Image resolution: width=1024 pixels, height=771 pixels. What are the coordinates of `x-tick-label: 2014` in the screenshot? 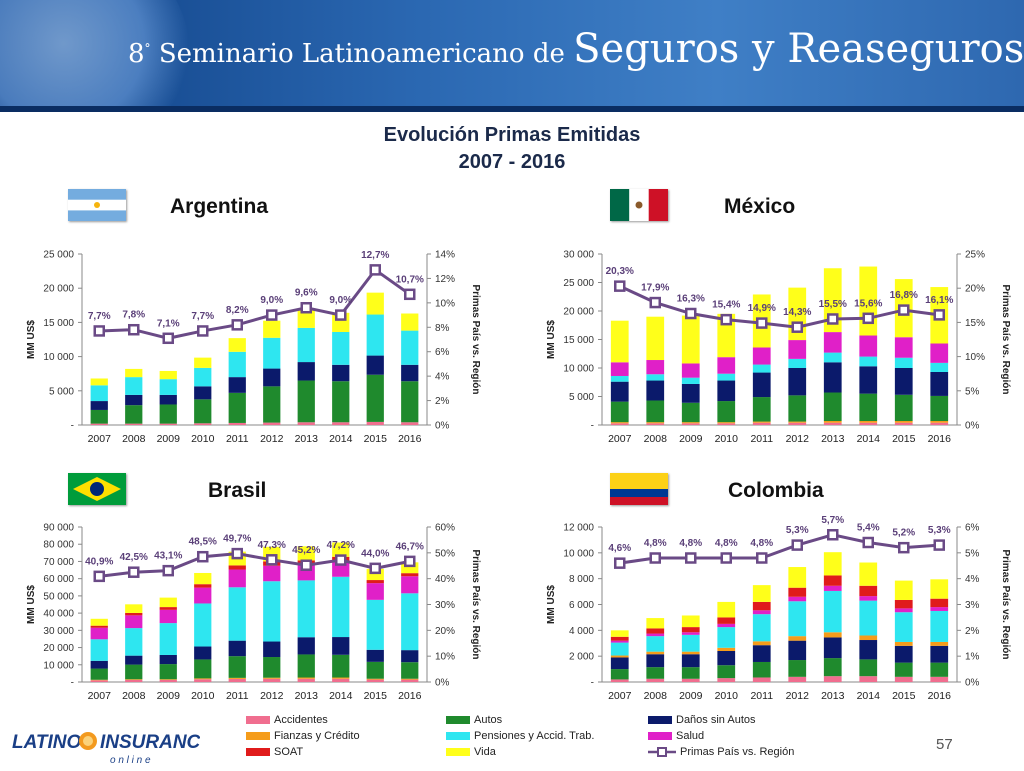 It's located at (341, 439).